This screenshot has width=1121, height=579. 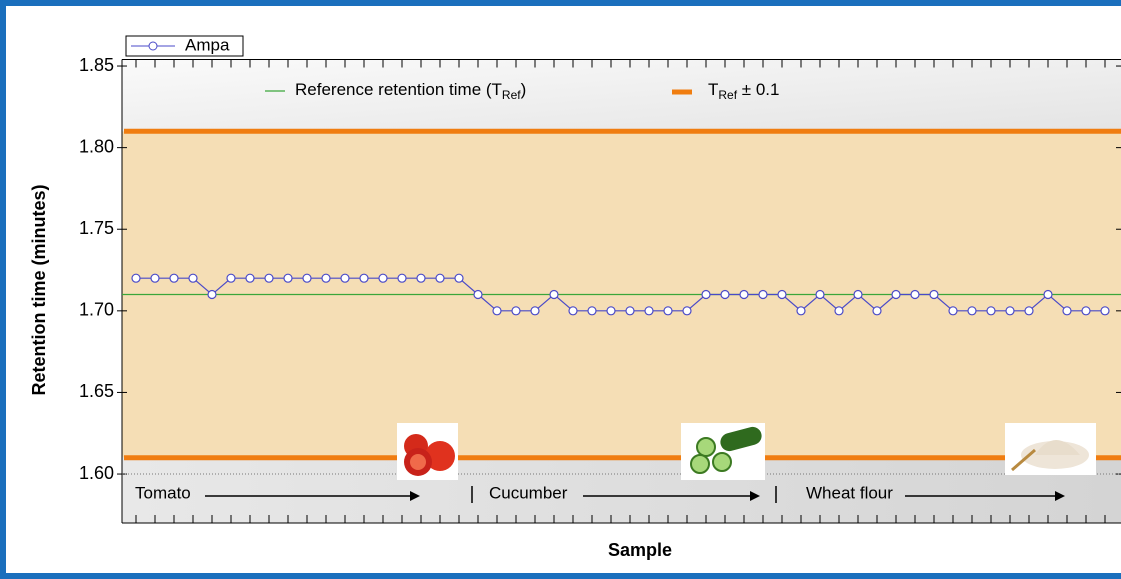 I want to click on annotation: Cucumber, so click(x=528, y=492).